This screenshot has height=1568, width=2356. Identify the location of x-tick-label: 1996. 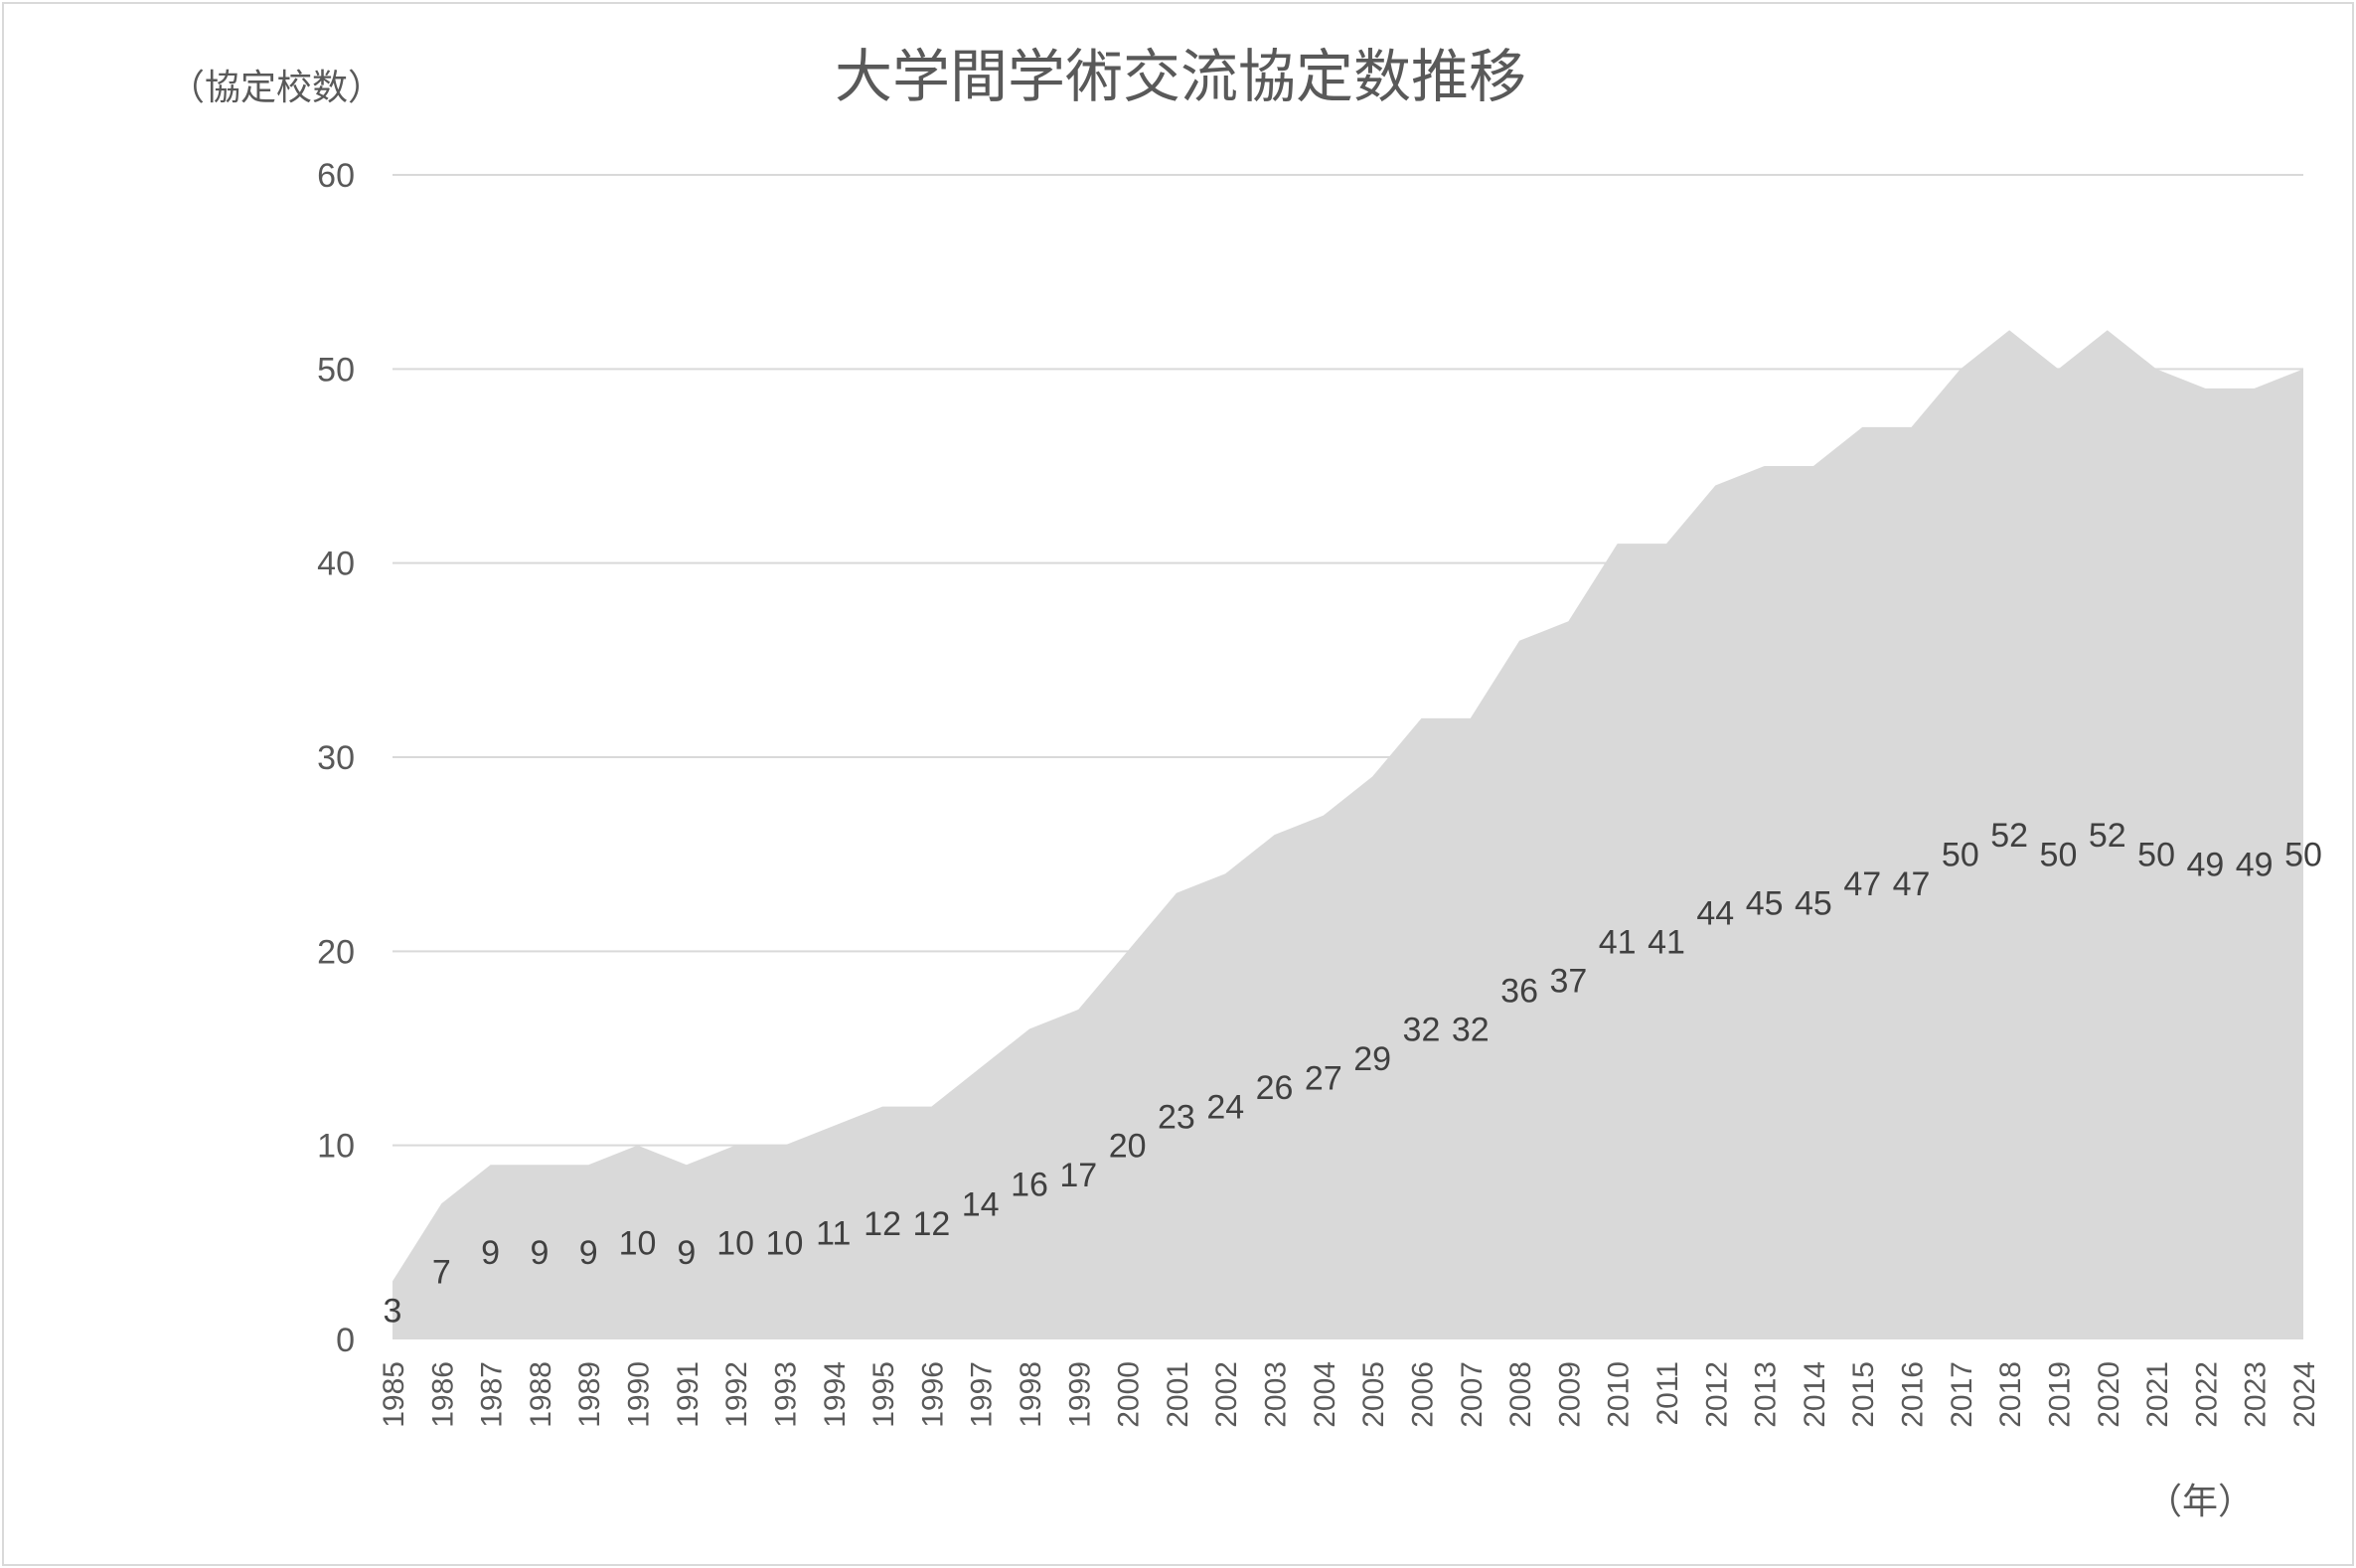
(932, 1394).